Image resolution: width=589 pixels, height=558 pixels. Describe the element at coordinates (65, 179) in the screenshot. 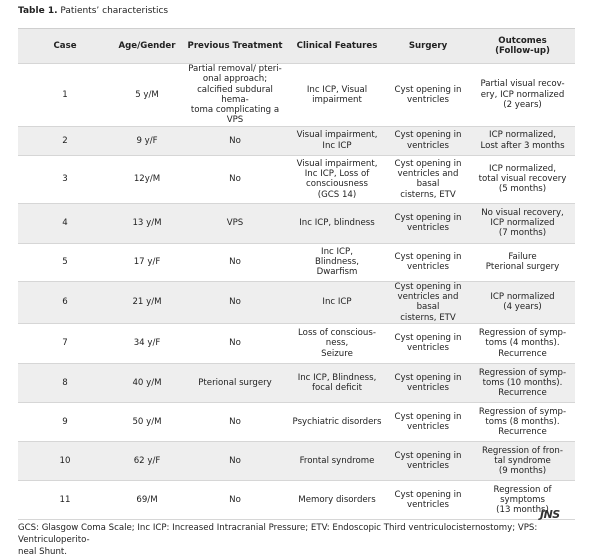

I see `table-cell: 3` at that location.